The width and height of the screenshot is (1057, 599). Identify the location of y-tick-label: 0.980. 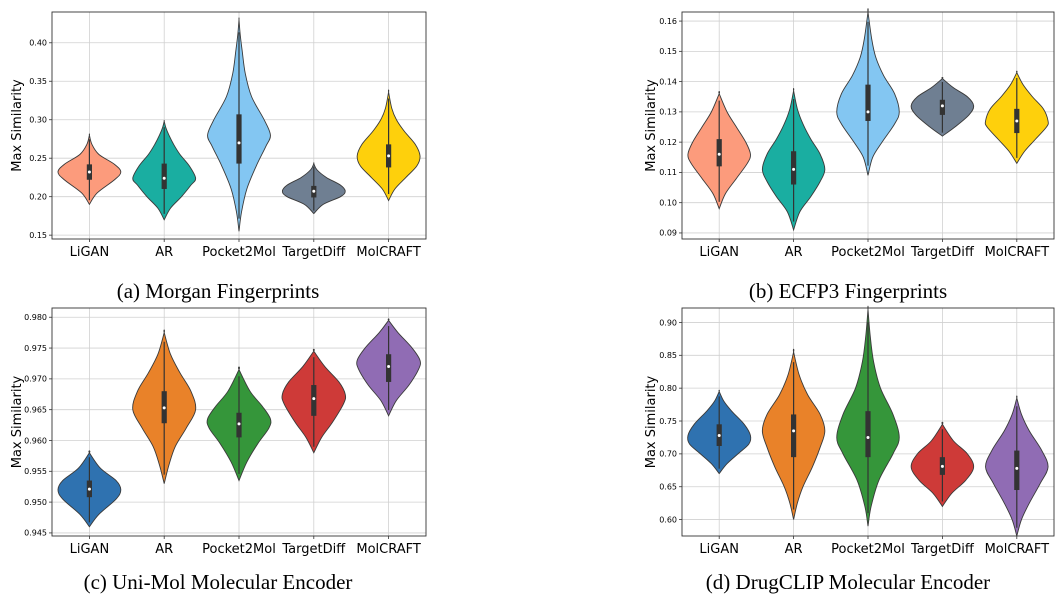
(35, 317).